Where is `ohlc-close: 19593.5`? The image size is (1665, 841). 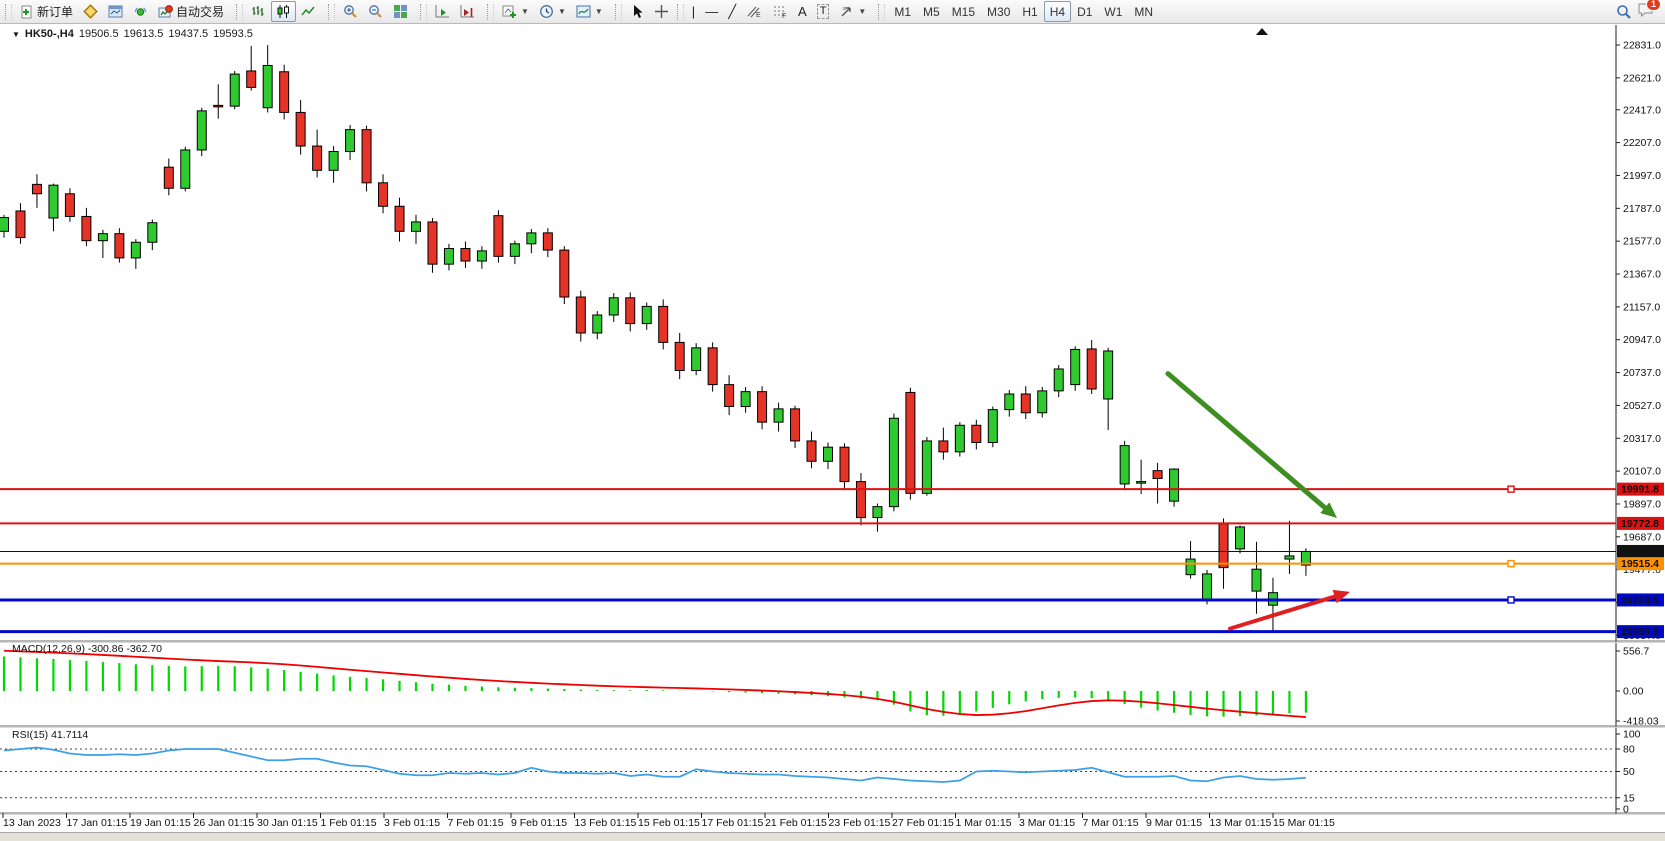
ohlc-close: 19593.5 is located at coordinates (233, 34).